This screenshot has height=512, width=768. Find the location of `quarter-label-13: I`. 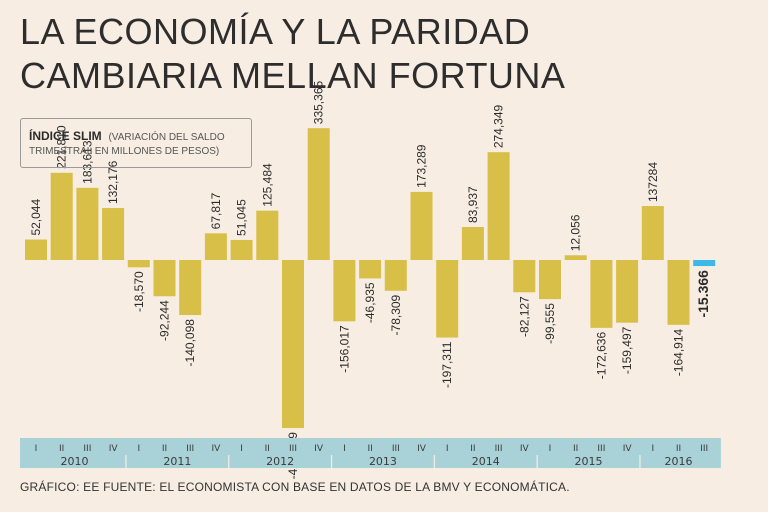

quarter-label-13: I is located at coordinates (344, 449).